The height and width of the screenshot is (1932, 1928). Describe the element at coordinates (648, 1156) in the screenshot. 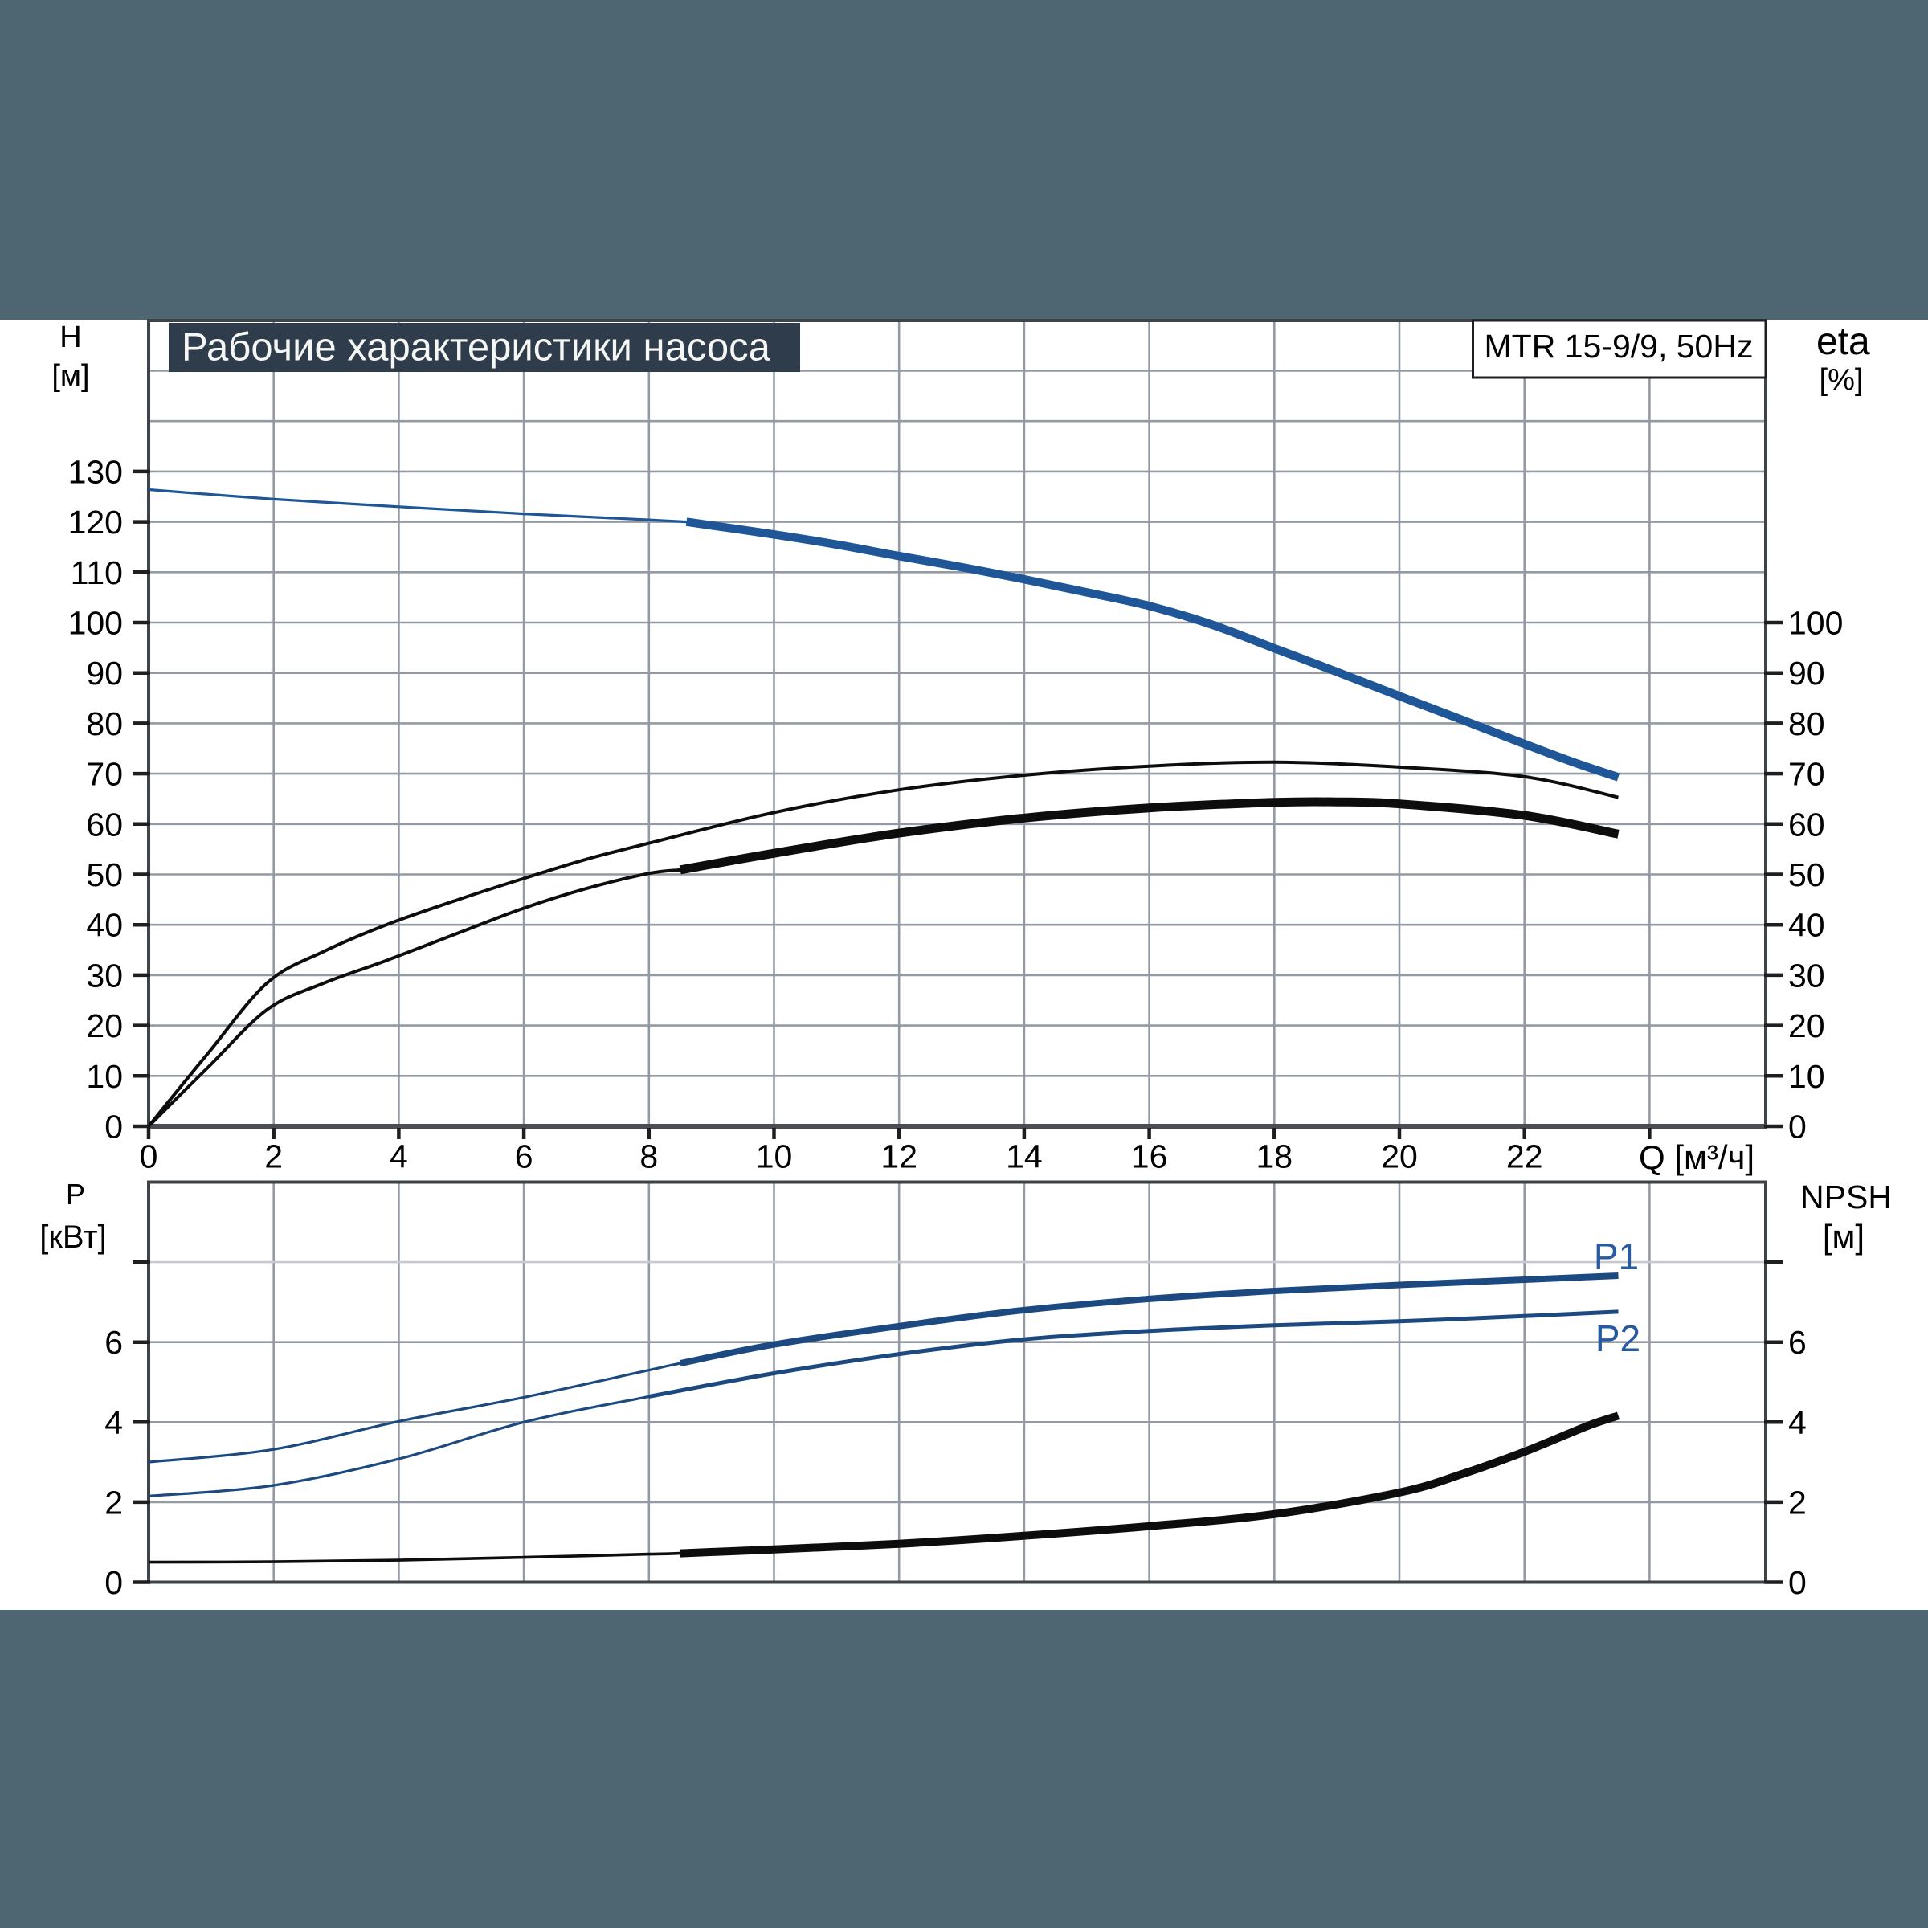

I see `svg-text: 8` at that location.